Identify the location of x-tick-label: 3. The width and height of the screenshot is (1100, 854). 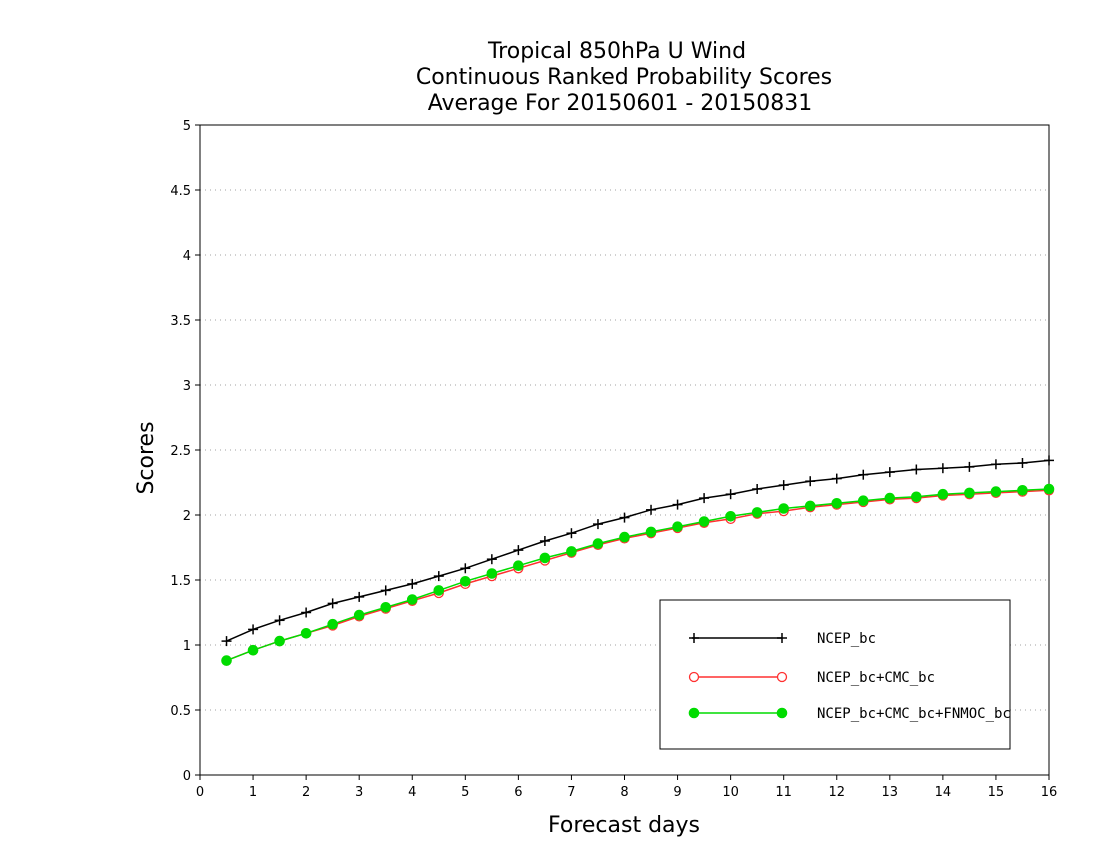
(359, 792).